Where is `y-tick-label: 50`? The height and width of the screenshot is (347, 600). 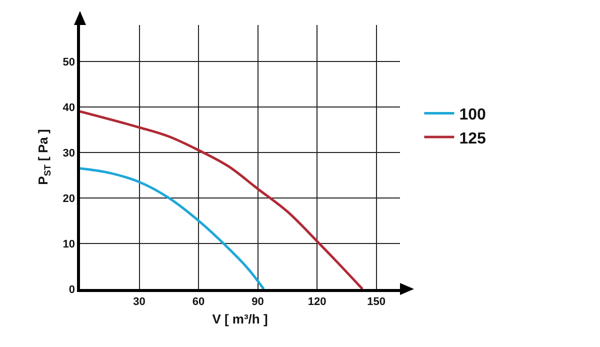 y-tick-label: 50 is located at coordinates (69, 62).